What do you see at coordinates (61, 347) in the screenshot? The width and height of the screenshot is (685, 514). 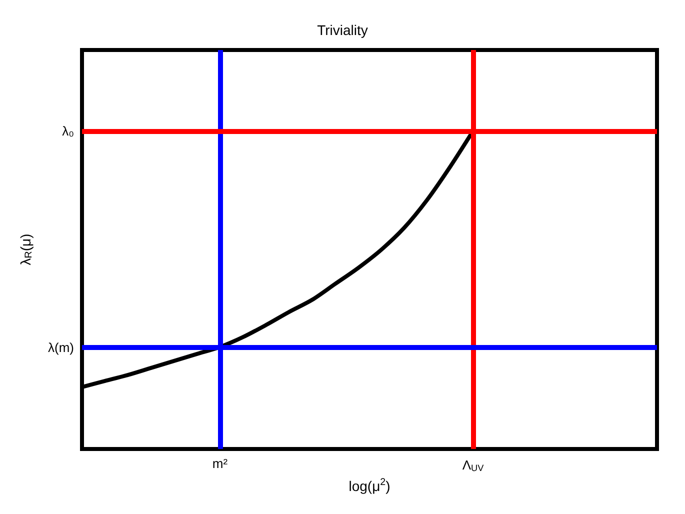 I see `ref-line-label: λ(m)` at bounding box center [61, 347].